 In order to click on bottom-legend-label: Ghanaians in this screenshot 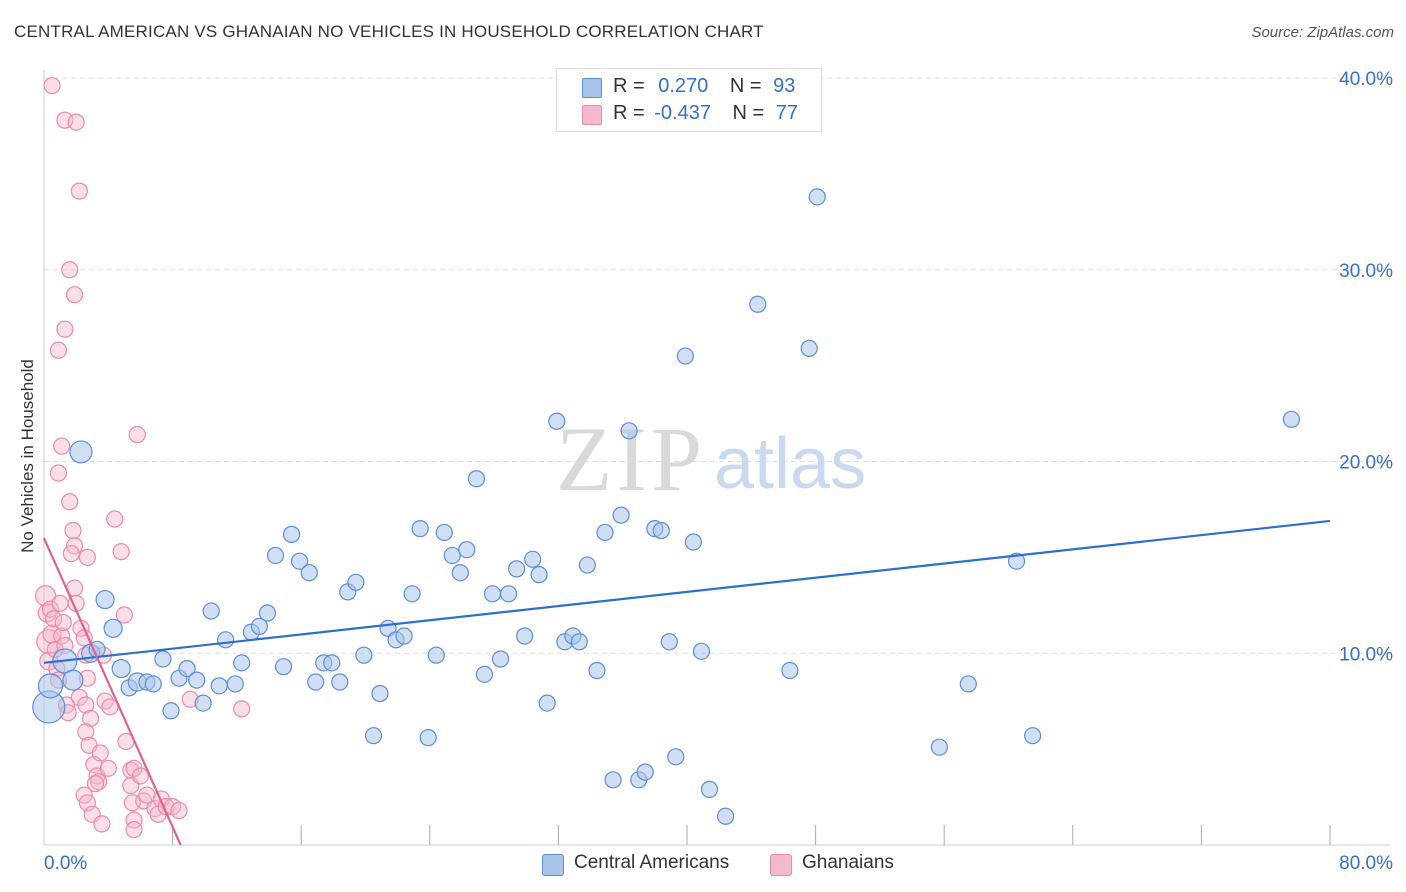, I will do `click(848, 862)`.